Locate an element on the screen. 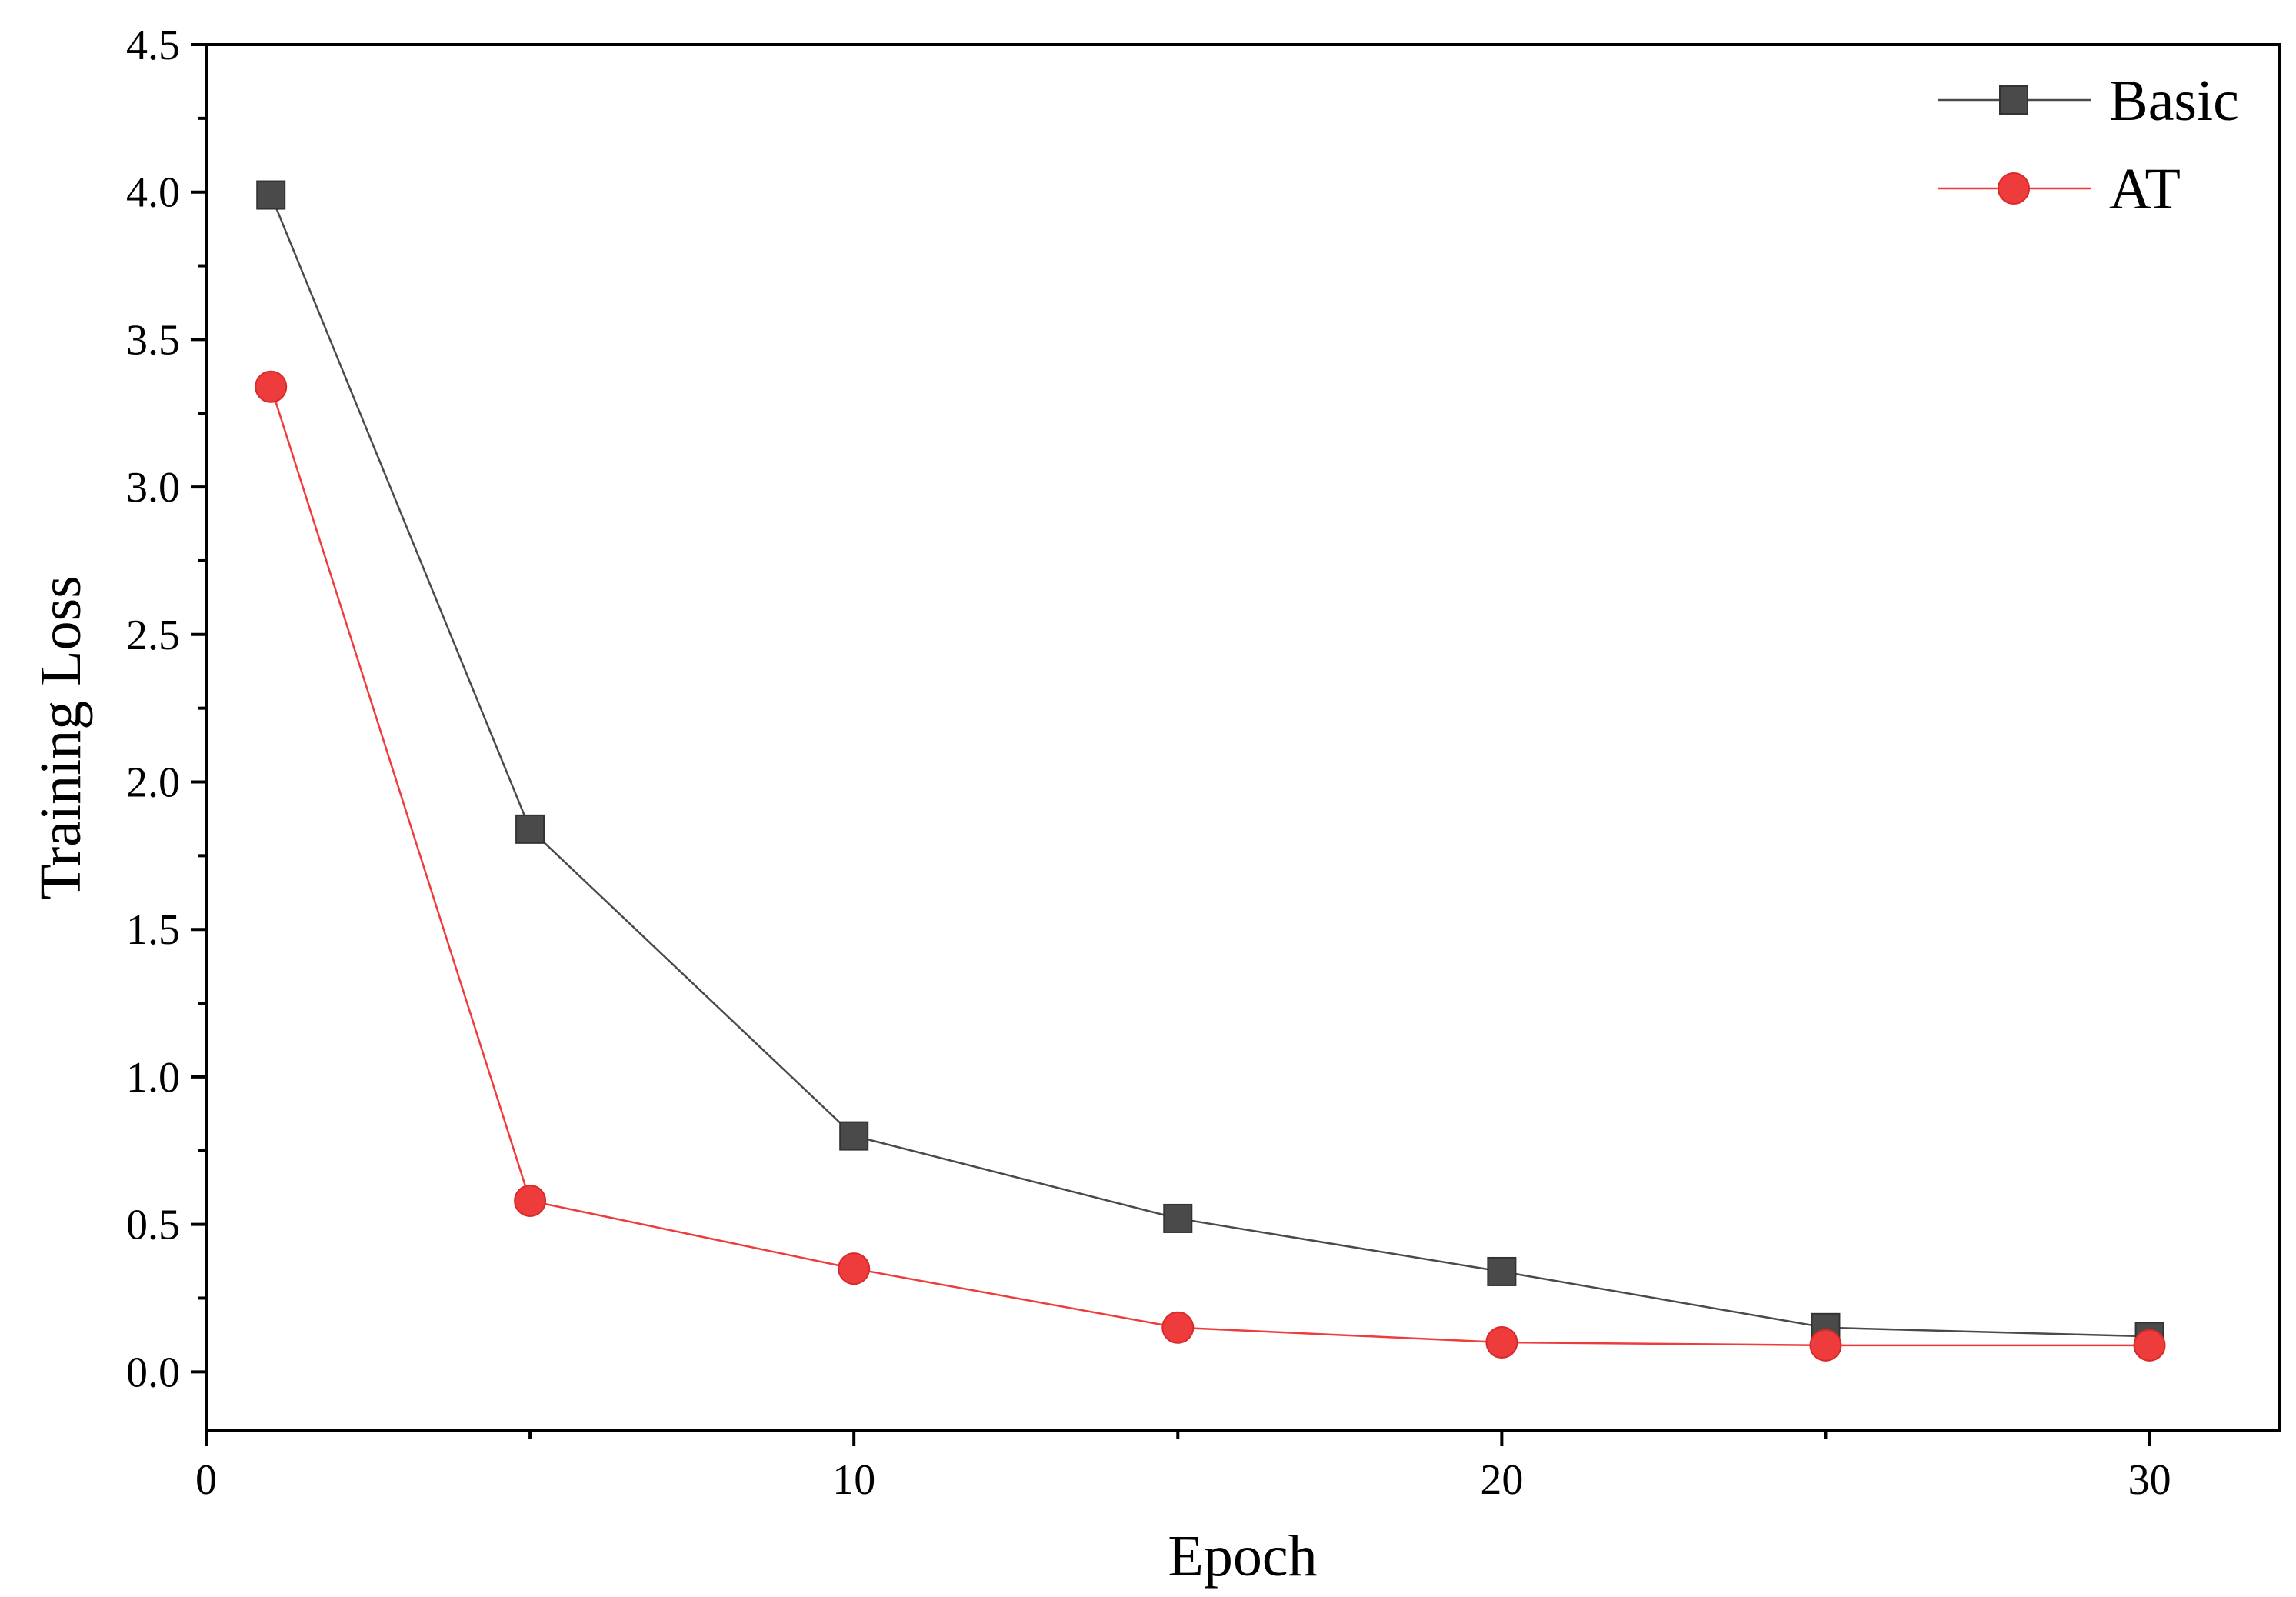 Image resolution: width=2296 pixels, height=1597 pixels. y-tick-label: 2.0 is located at coordinates (153, 783).